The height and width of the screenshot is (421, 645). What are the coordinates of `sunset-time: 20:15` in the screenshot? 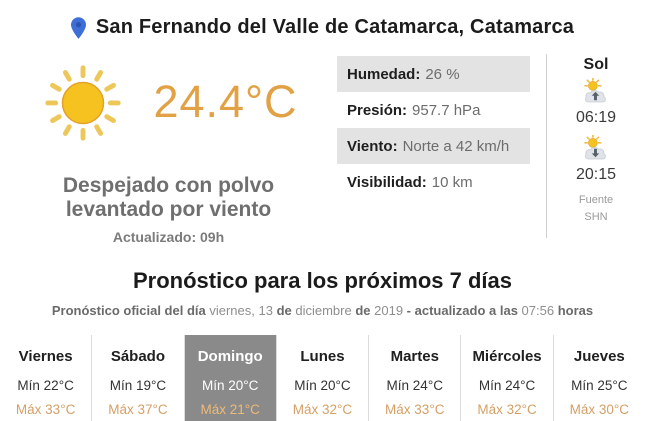 It's located at (596, 174).